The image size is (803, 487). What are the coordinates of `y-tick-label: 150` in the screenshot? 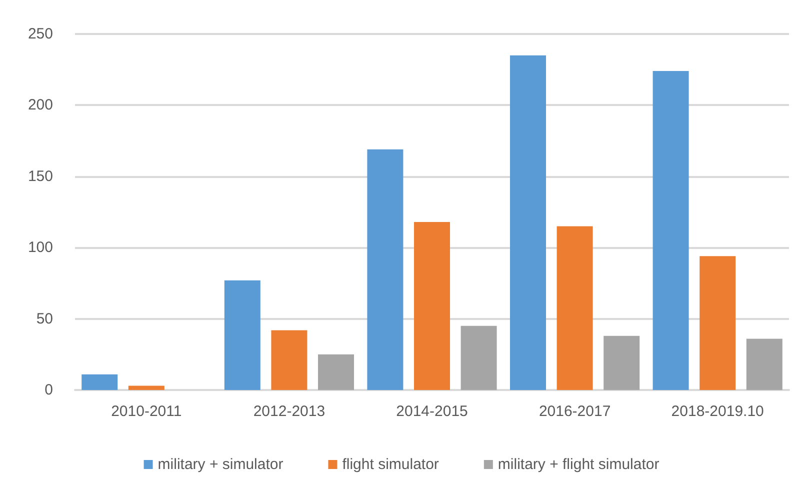 It's located at (40, 176).